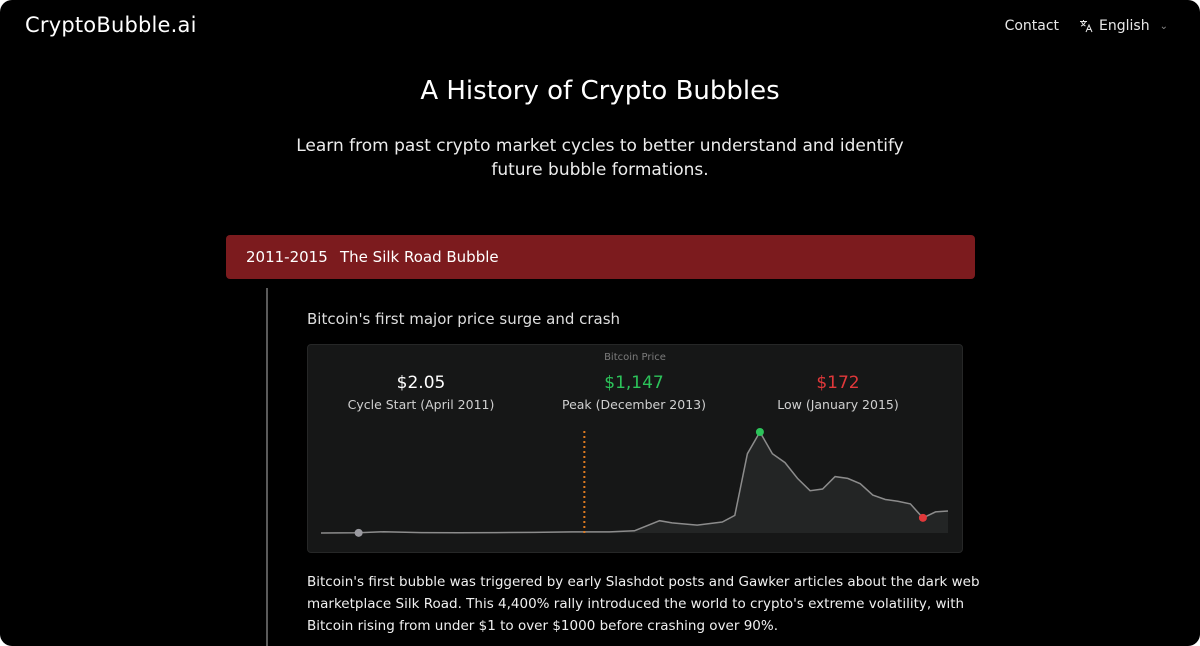  I want to click on stat-peak: $1,147 Peak (December 2013), so click(634, 392).